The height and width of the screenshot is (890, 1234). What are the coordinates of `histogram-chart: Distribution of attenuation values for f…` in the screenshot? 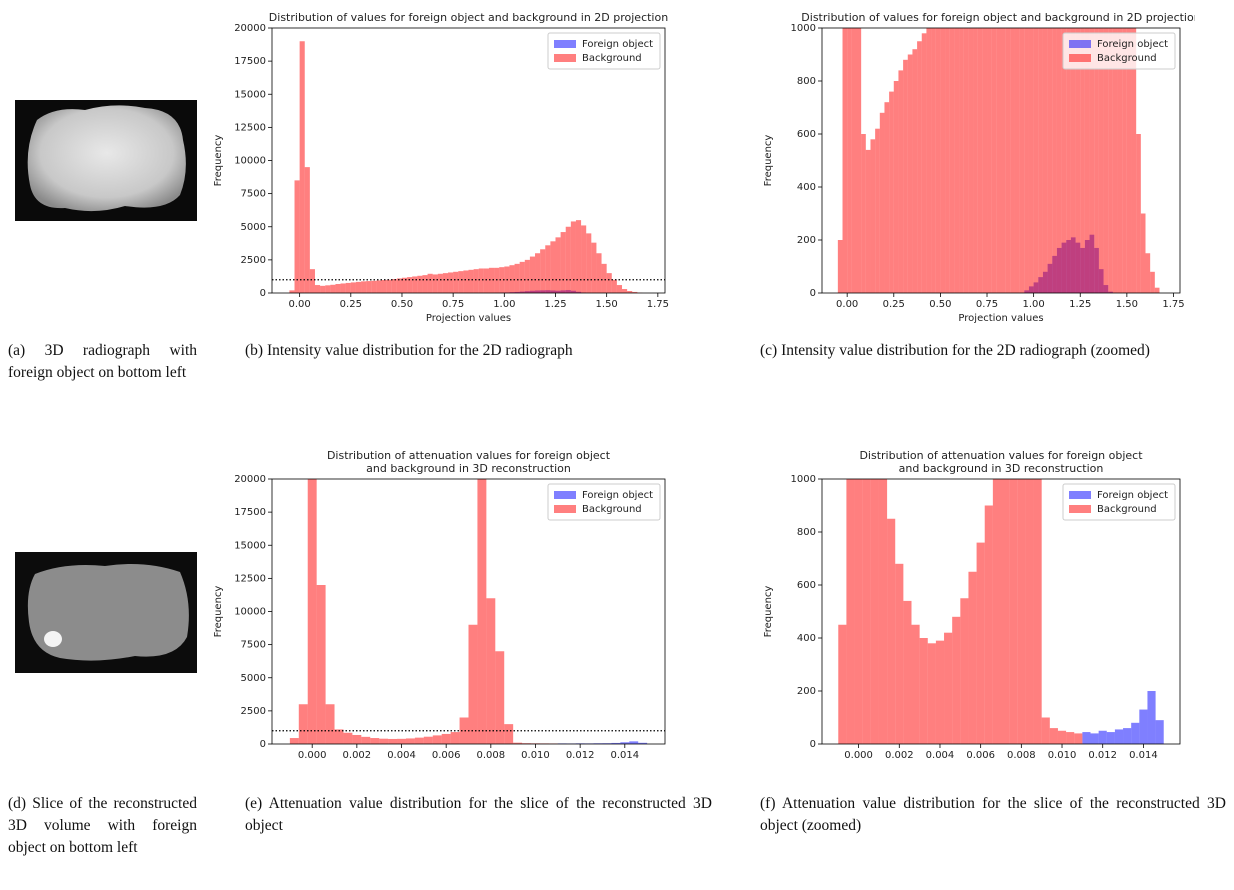 It's located at (972, 604).